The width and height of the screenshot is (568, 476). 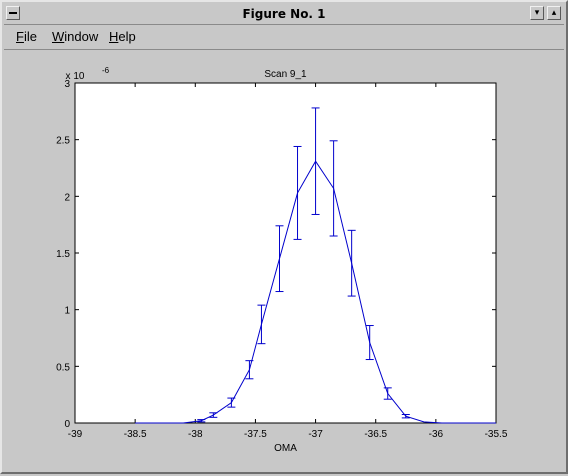 I want to click on chart-title: Scan 9_1, so click(x=285, y=74).